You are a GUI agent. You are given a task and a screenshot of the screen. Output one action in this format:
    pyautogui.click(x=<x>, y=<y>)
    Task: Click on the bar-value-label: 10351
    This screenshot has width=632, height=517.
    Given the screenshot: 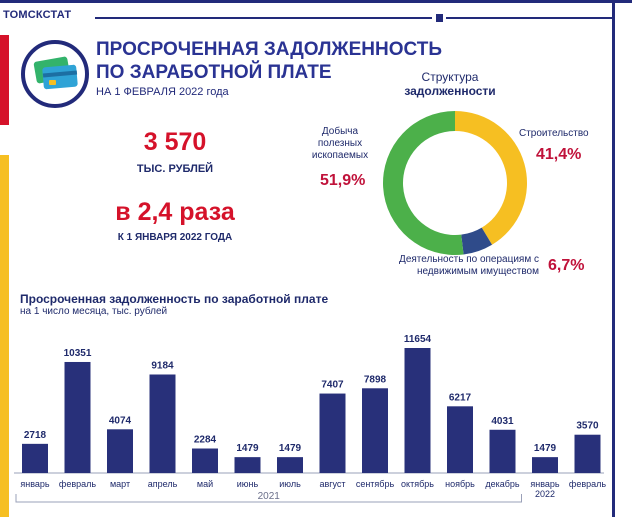 What is the action you would take?
    pyautogui.click(x=78, y=353)
    